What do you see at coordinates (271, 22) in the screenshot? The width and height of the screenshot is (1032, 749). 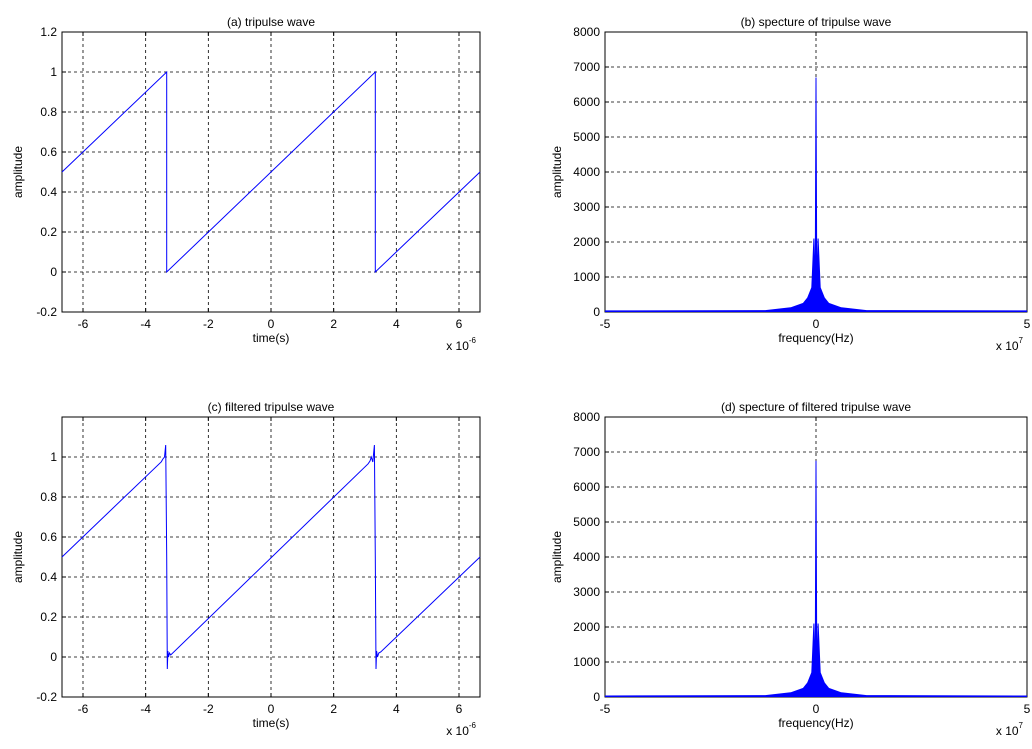 I see `chart-title: (a) tripulse wave` at bounding box center [271, 22].